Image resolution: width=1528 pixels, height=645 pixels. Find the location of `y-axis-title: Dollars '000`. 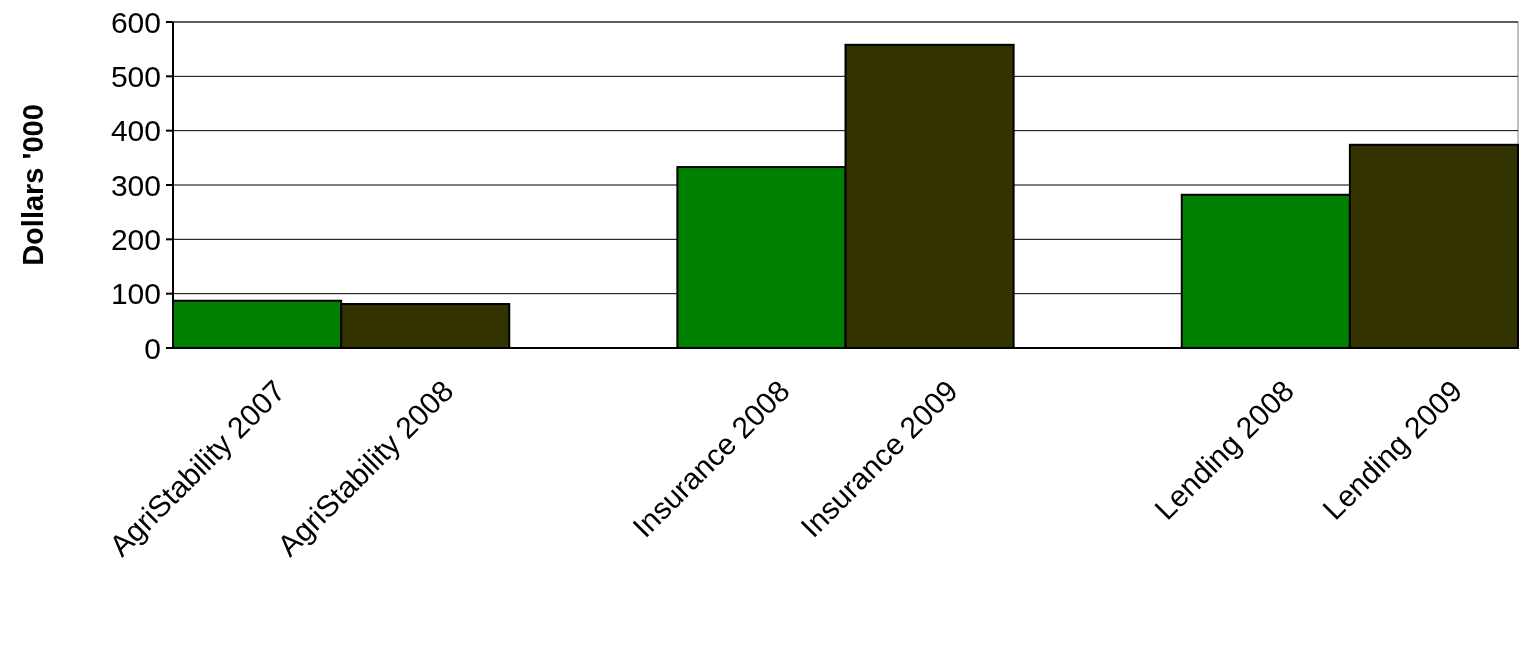

y-axis-title: Dollars '000 is located at coordinates (33, 185).